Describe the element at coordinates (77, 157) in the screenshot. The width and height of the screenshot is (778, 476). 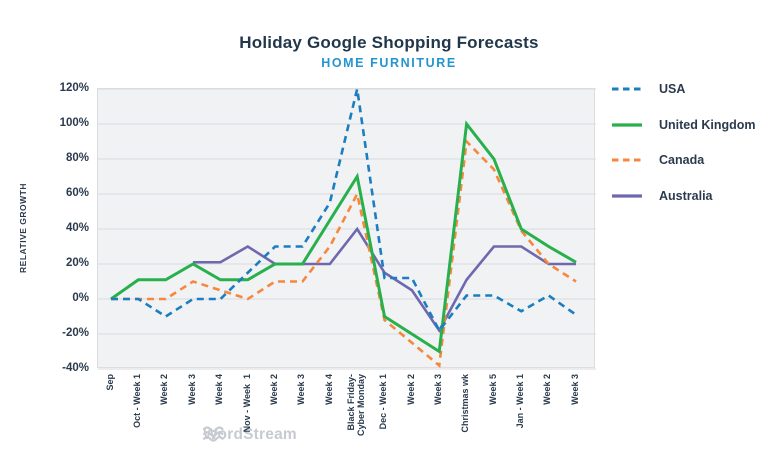
I see `y-tick-label: 80%` at that location.